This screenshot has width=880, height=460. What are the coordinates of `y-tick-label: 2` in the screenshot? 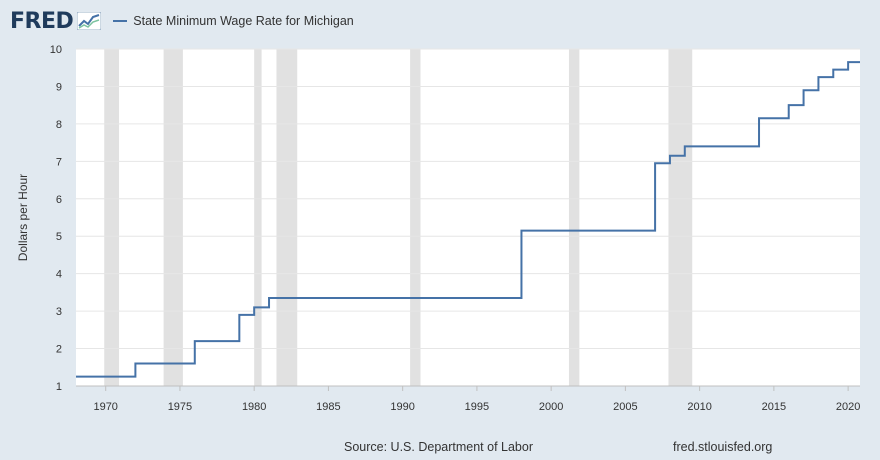 It's located at (59, 350).